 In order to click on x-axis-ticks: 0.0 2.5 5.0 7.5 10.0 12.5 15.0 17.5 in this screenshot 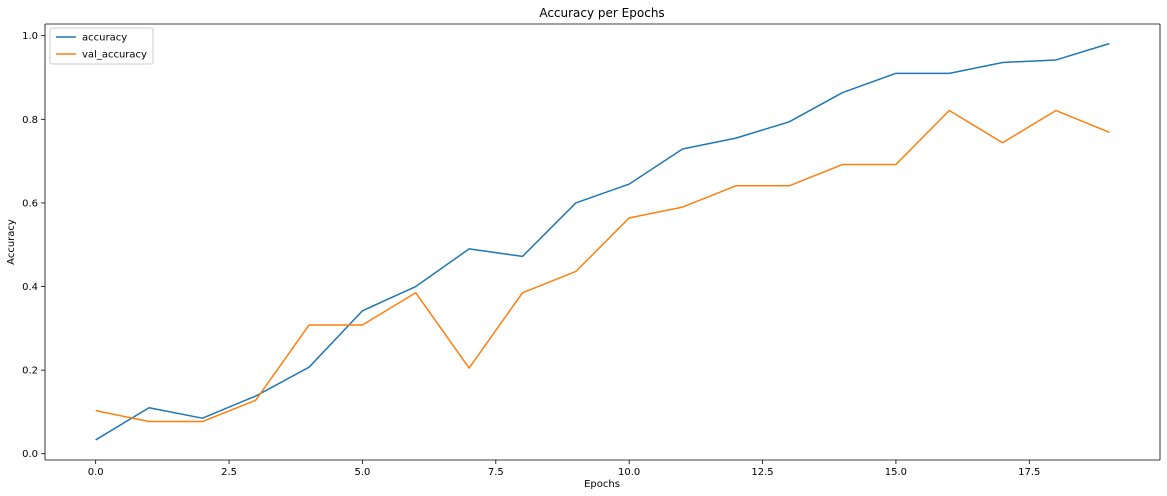, I will do `click(564, 469)`.